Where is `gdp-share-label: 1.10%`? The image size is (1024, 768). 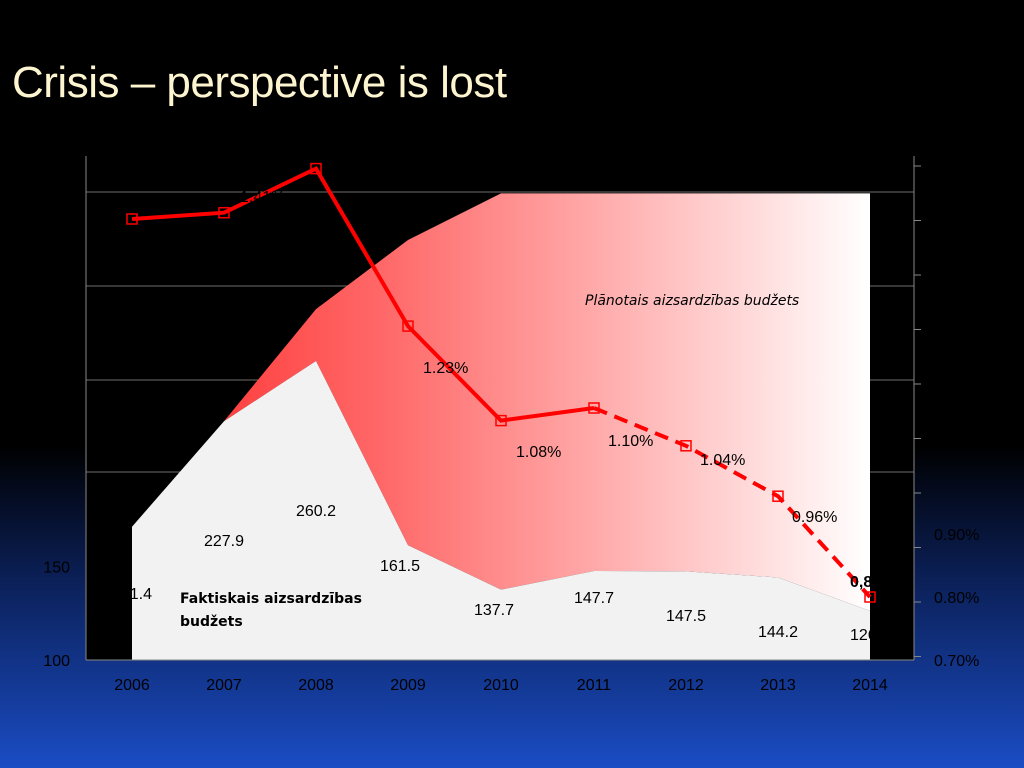
gdp-share-label: 1.10% is located at coordinates (630, 441).